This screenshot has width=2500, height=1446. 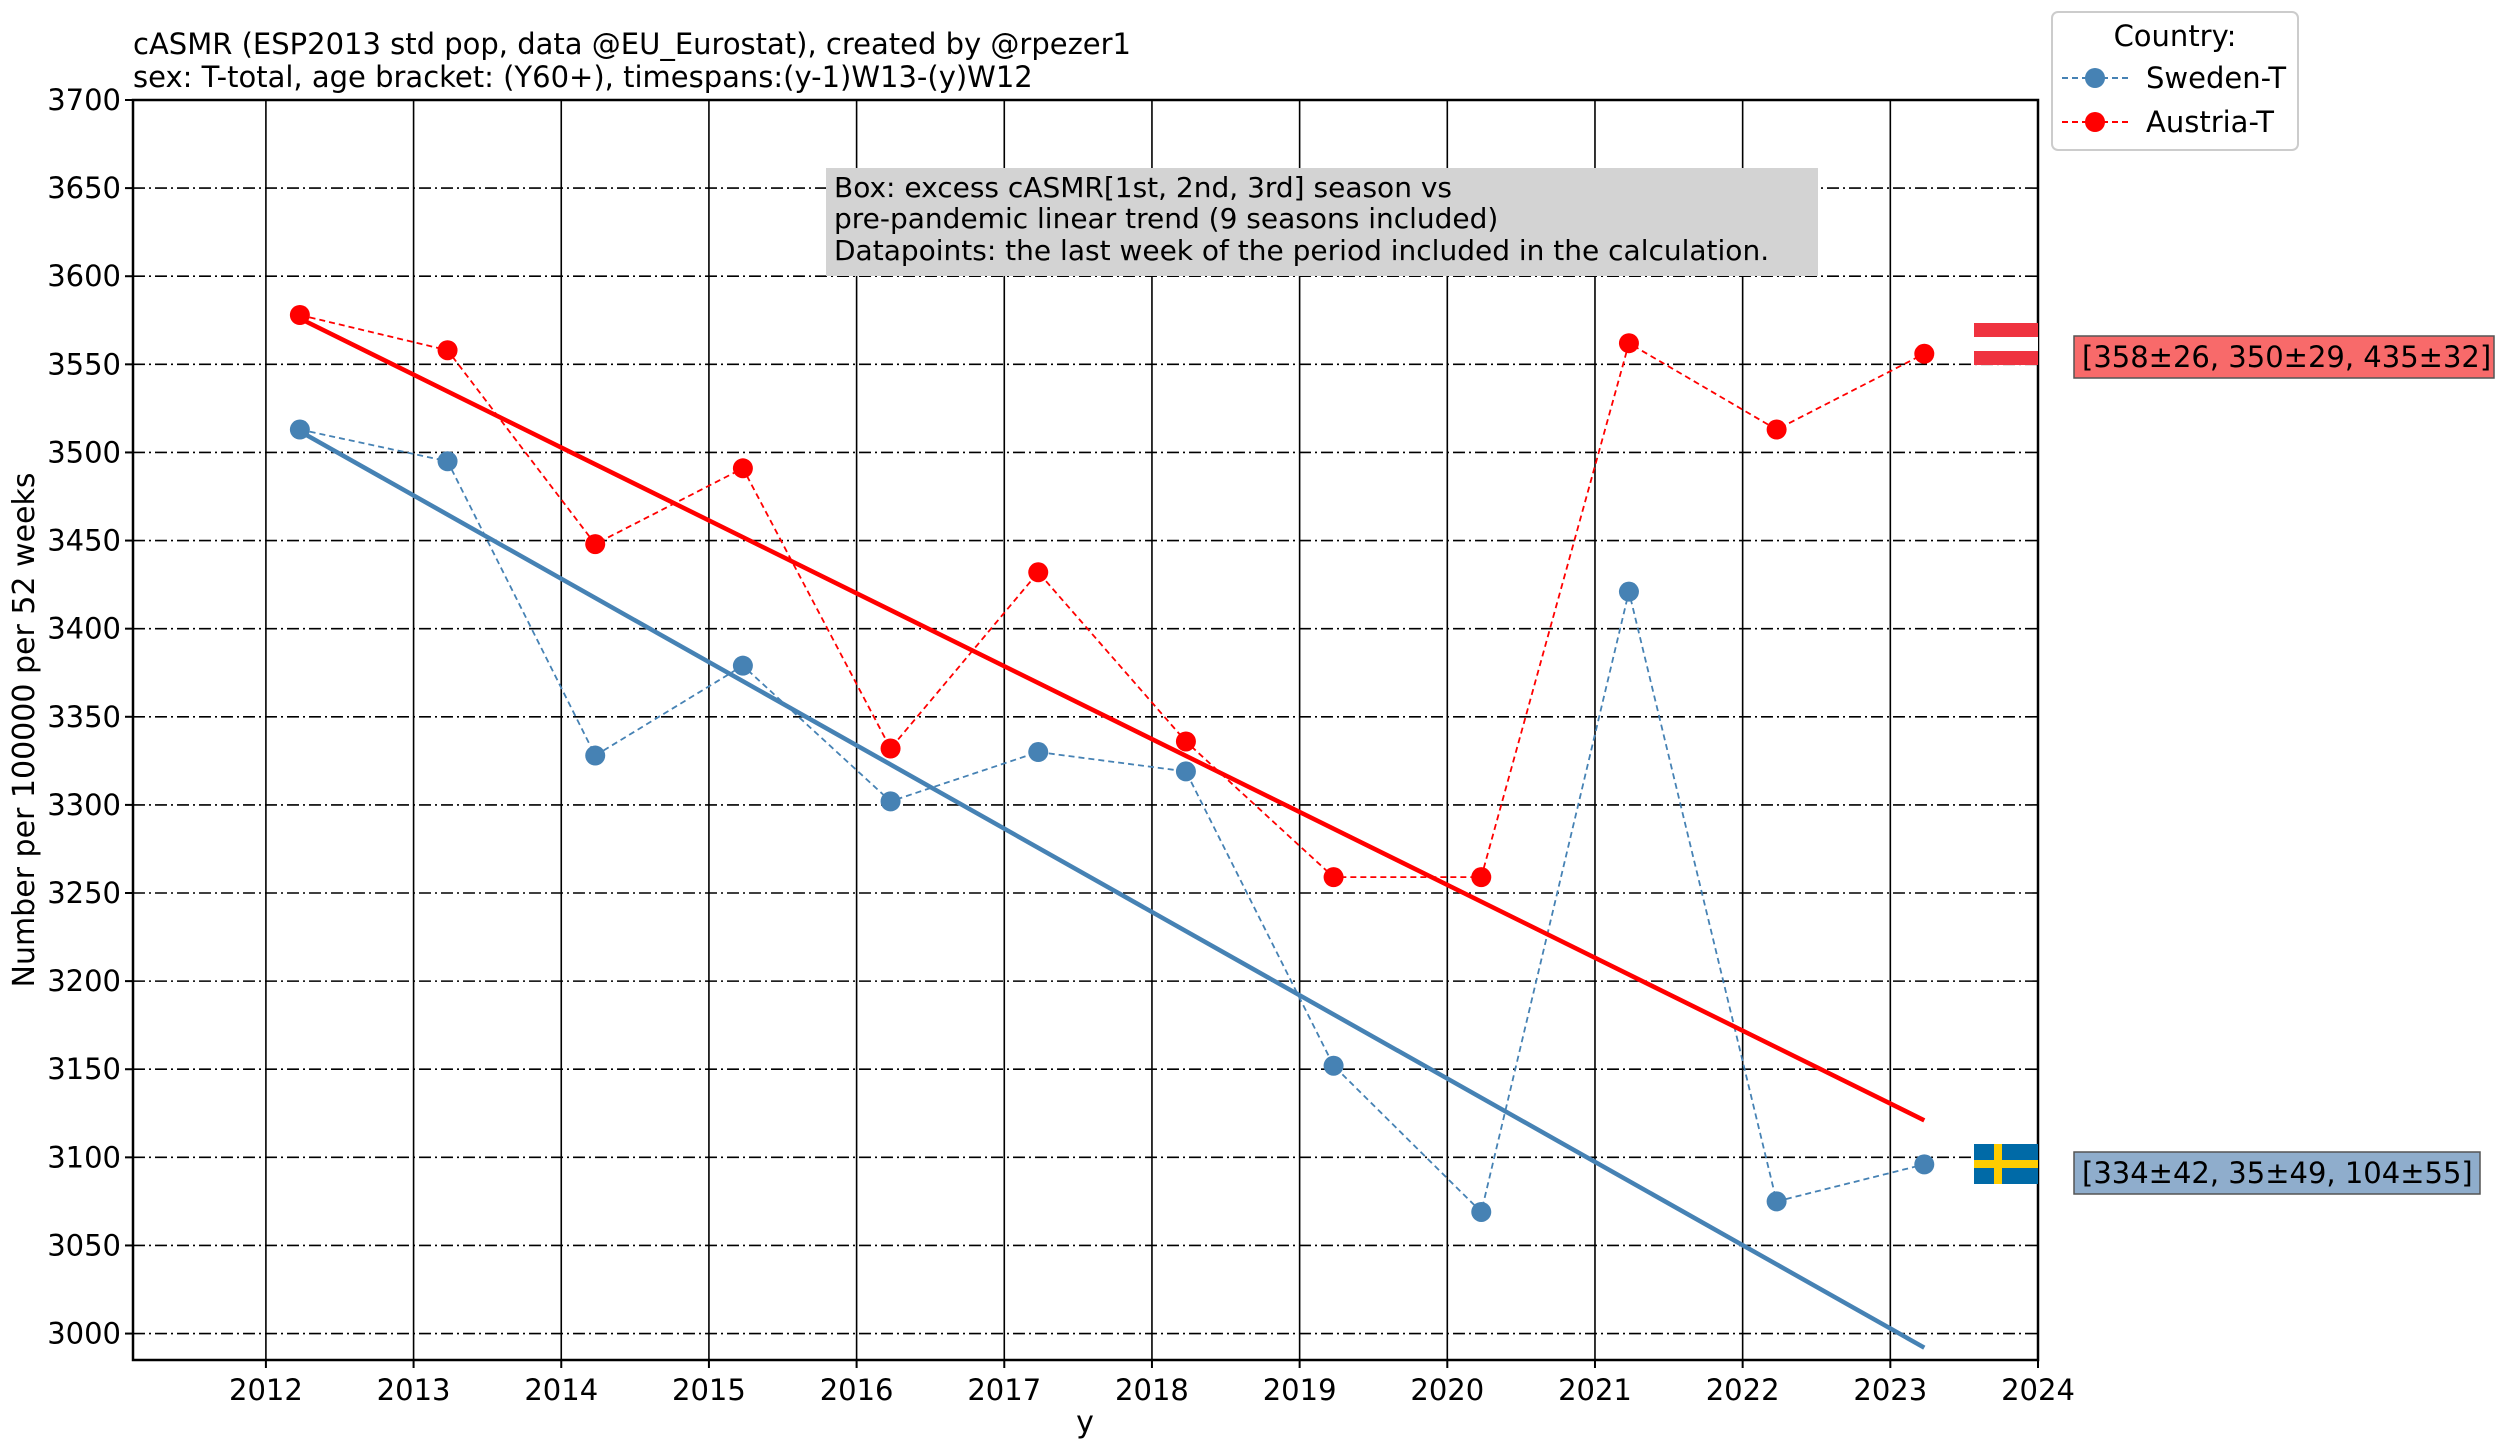 I want to click on austria-excess-label: [358±26, 350±29, 435±32], so click(x=2286, y=357).